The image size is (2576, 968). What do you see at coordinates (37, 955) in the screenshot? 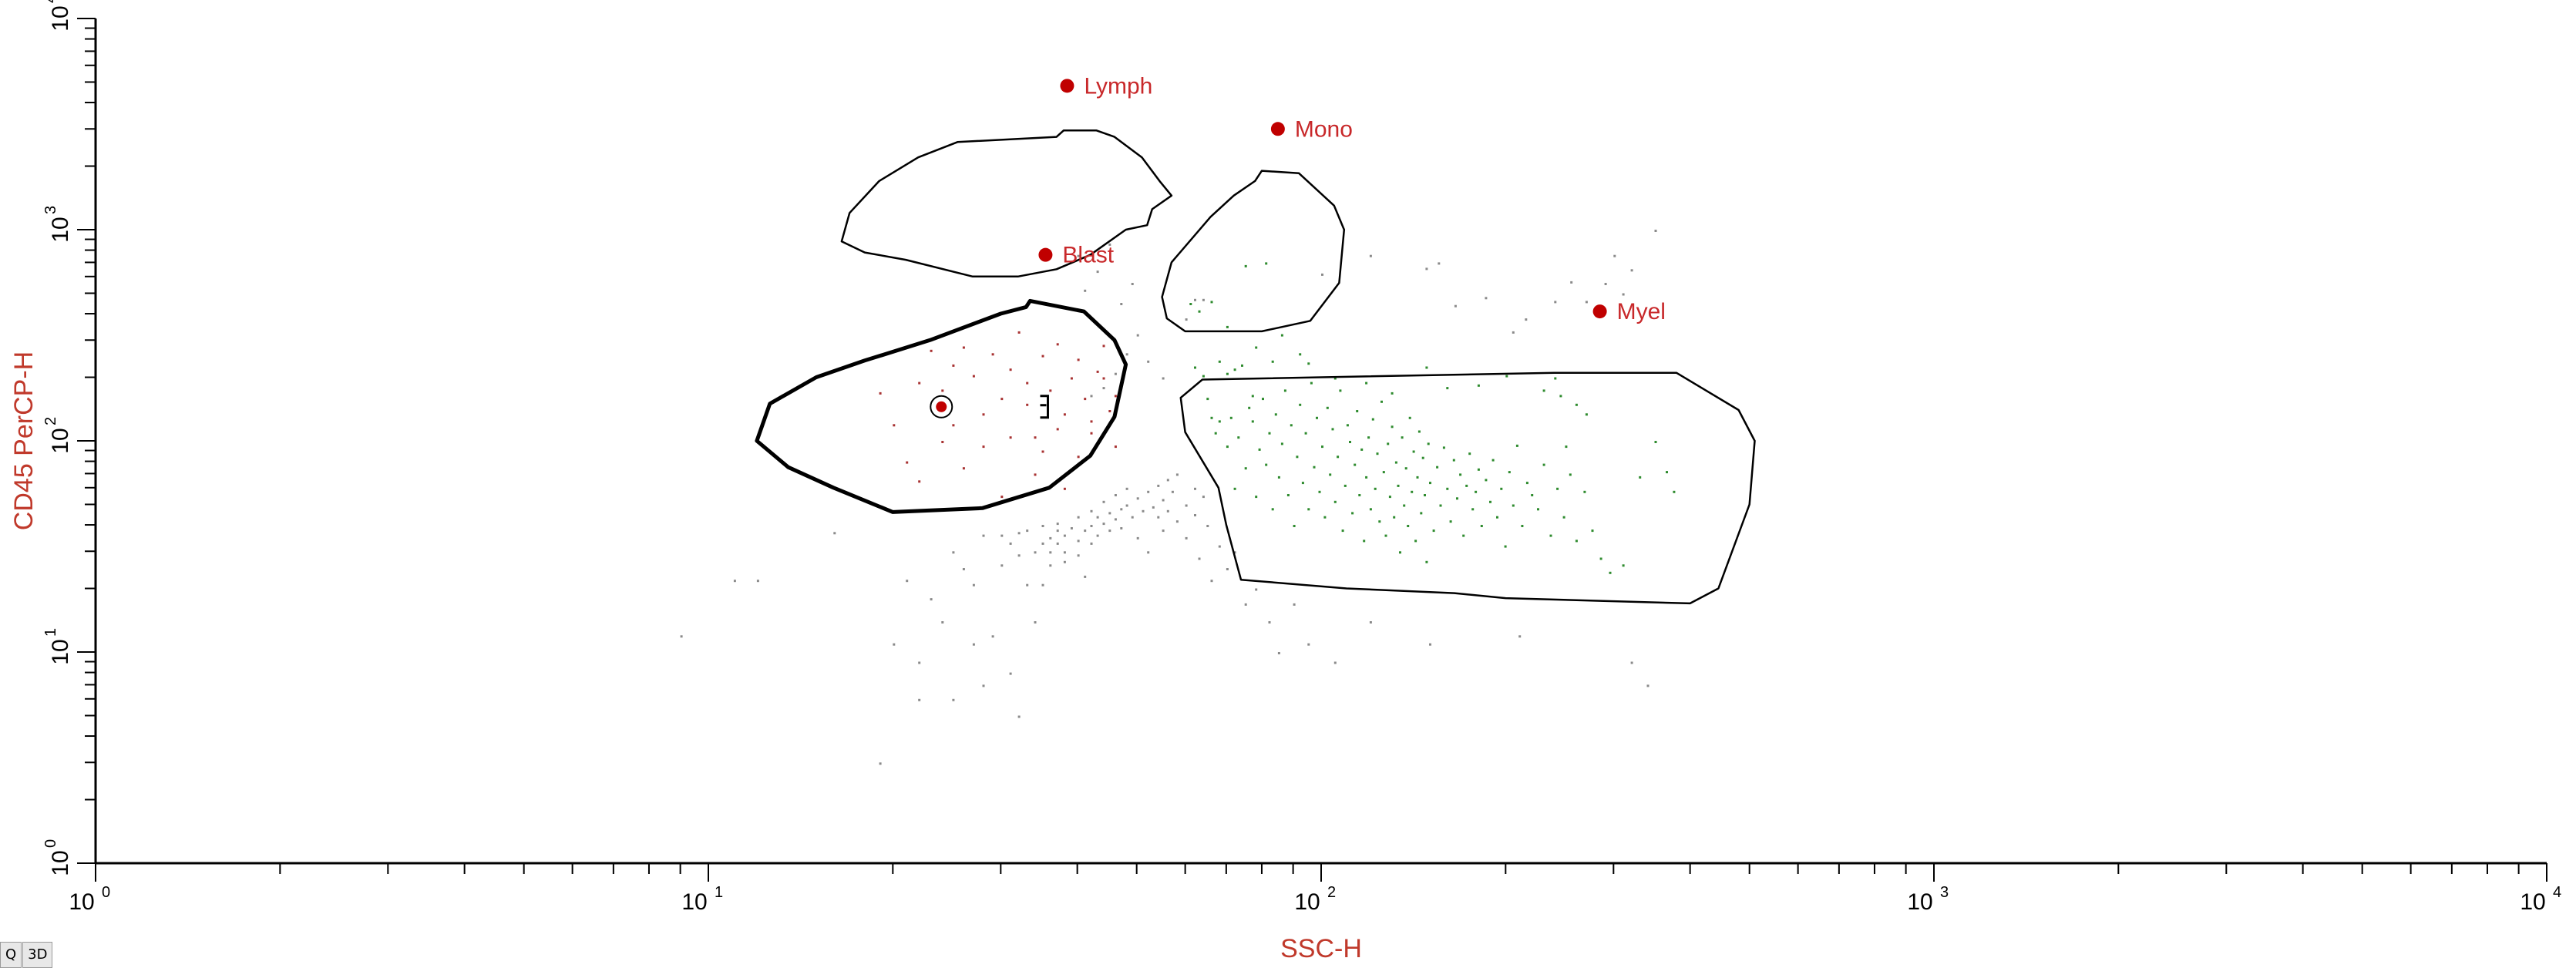
I see `three-d-button: 3D` at bounding box center [37, 955].